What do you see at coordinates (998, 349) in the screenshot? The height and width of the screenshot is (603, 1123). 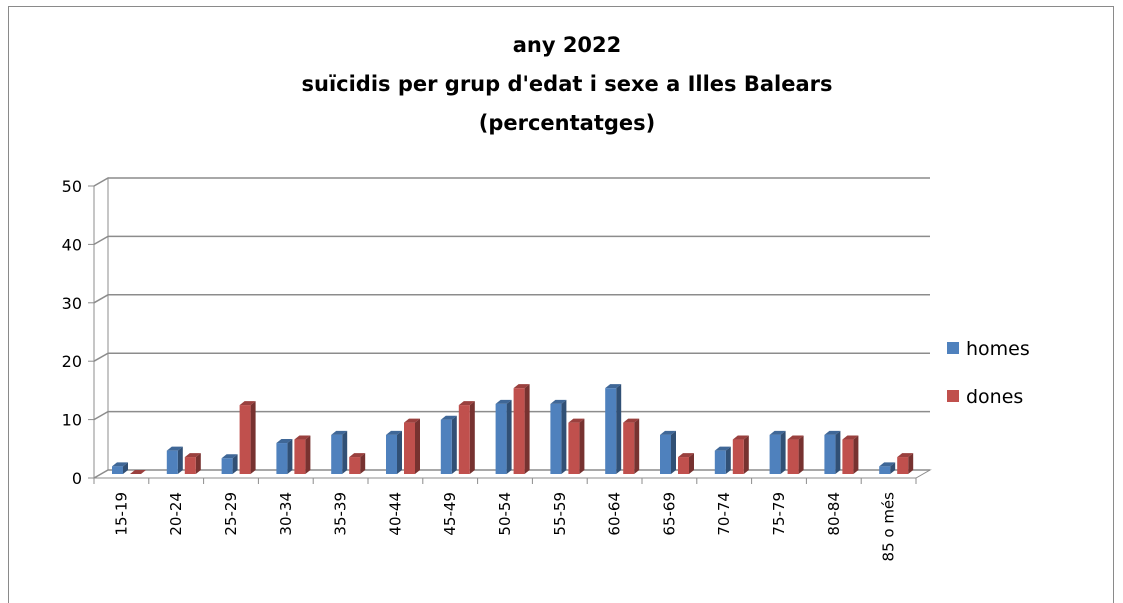 I see `legend-label-homes: homes` at bounding box center [998, 349].